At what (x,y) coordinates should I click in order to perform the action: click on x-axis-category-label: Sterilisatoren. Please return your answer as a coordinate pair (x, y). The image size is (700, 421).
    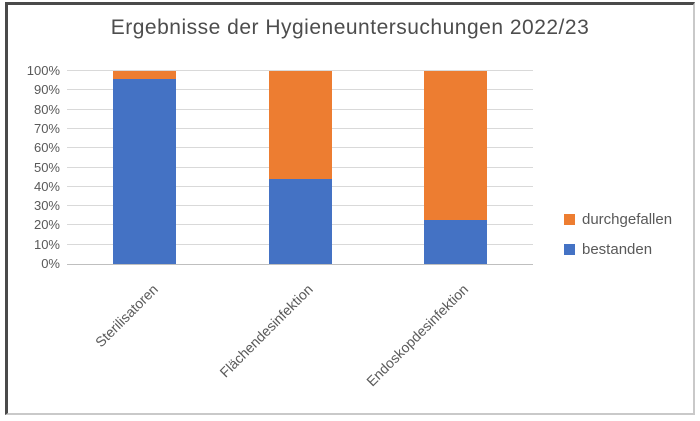
    Looking at the image, I should click on (126, 316).